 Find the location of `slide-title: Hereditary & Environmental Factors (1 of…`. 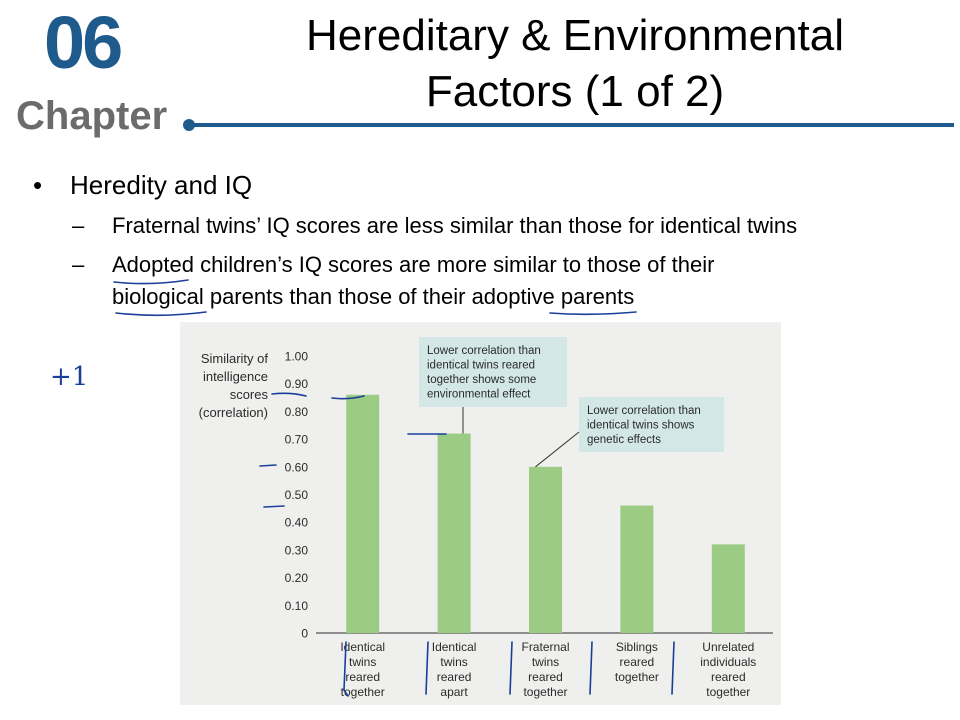

slide-title: Hereditary & Environmental Factors (1 of… is located at coordinates (575, 64).